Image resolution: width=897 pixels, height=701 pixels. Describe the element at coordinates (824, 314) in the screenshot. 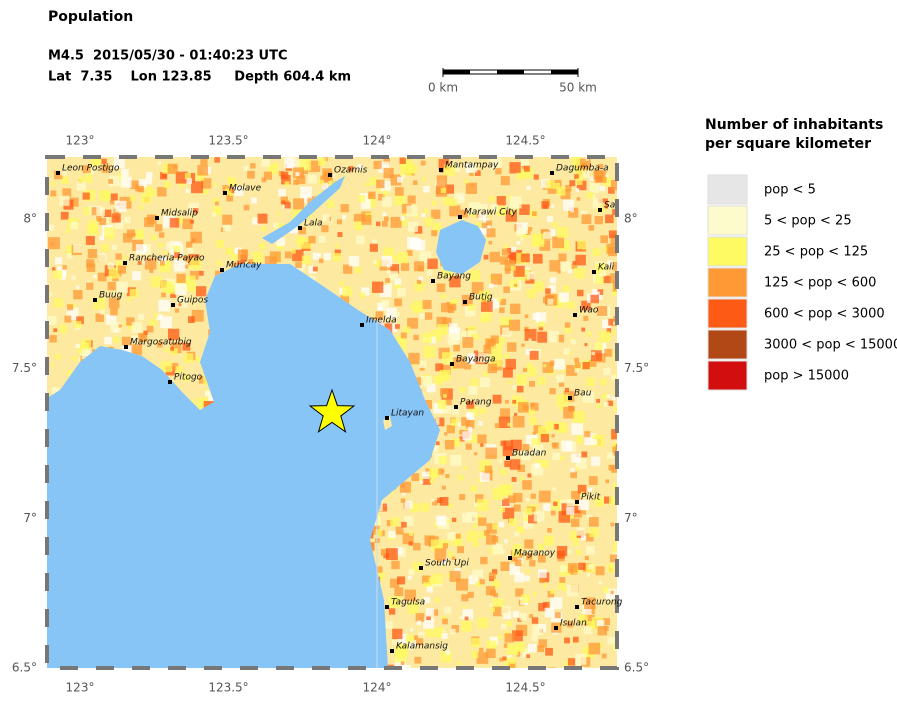

I see `legend-label: 600 < pop < 3000` at that location.